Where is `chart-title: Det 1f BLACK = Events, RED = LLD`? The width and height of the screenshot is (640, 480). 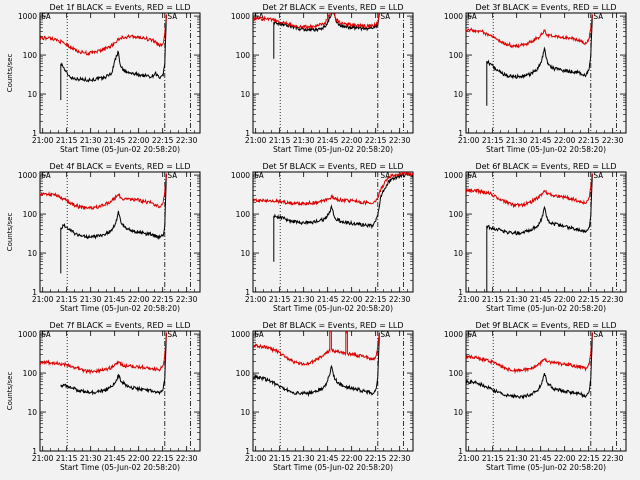
chart-title: Det 1f BLACK = Events, RED = LLD is located at coordinates (119, 7).